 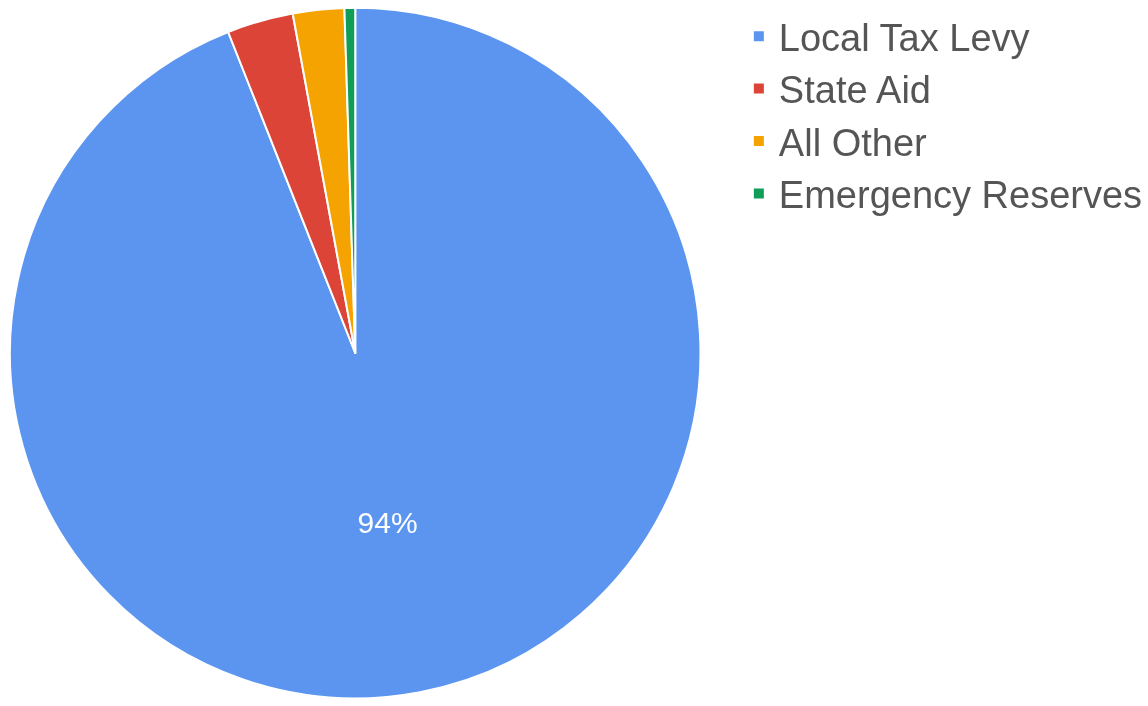 What do you see at coordinates (854, 90) in the screenshot?
I see `legend-label: State Aid` at bounding box center [854, 90].